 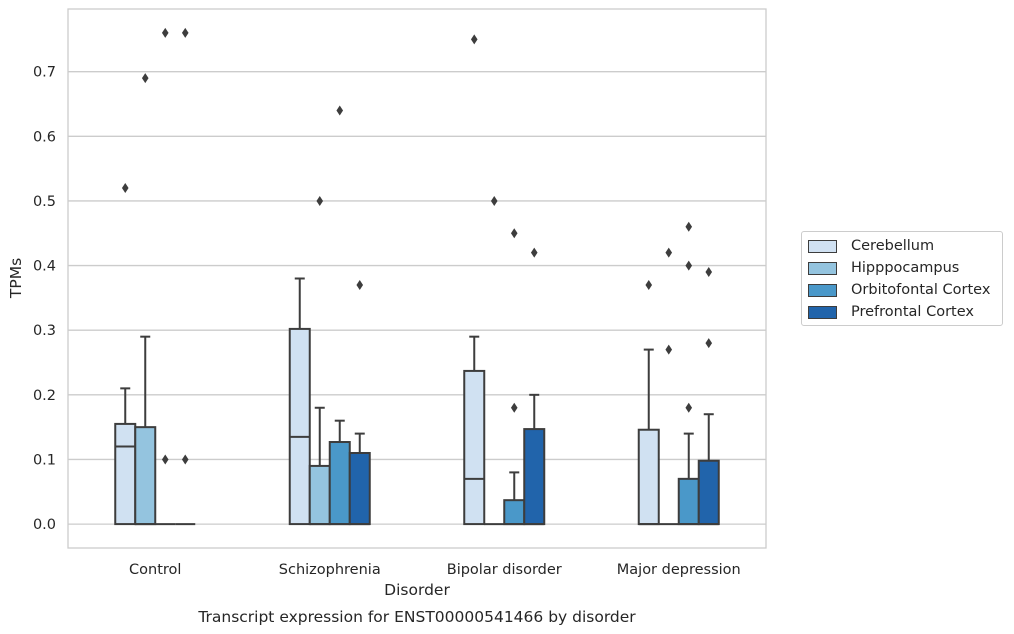 What do you see at coordinates (708, 492) in the screenshot?
I see `box-body-prefrontal-cortex-major-depression` at bounding box center [708, 492].